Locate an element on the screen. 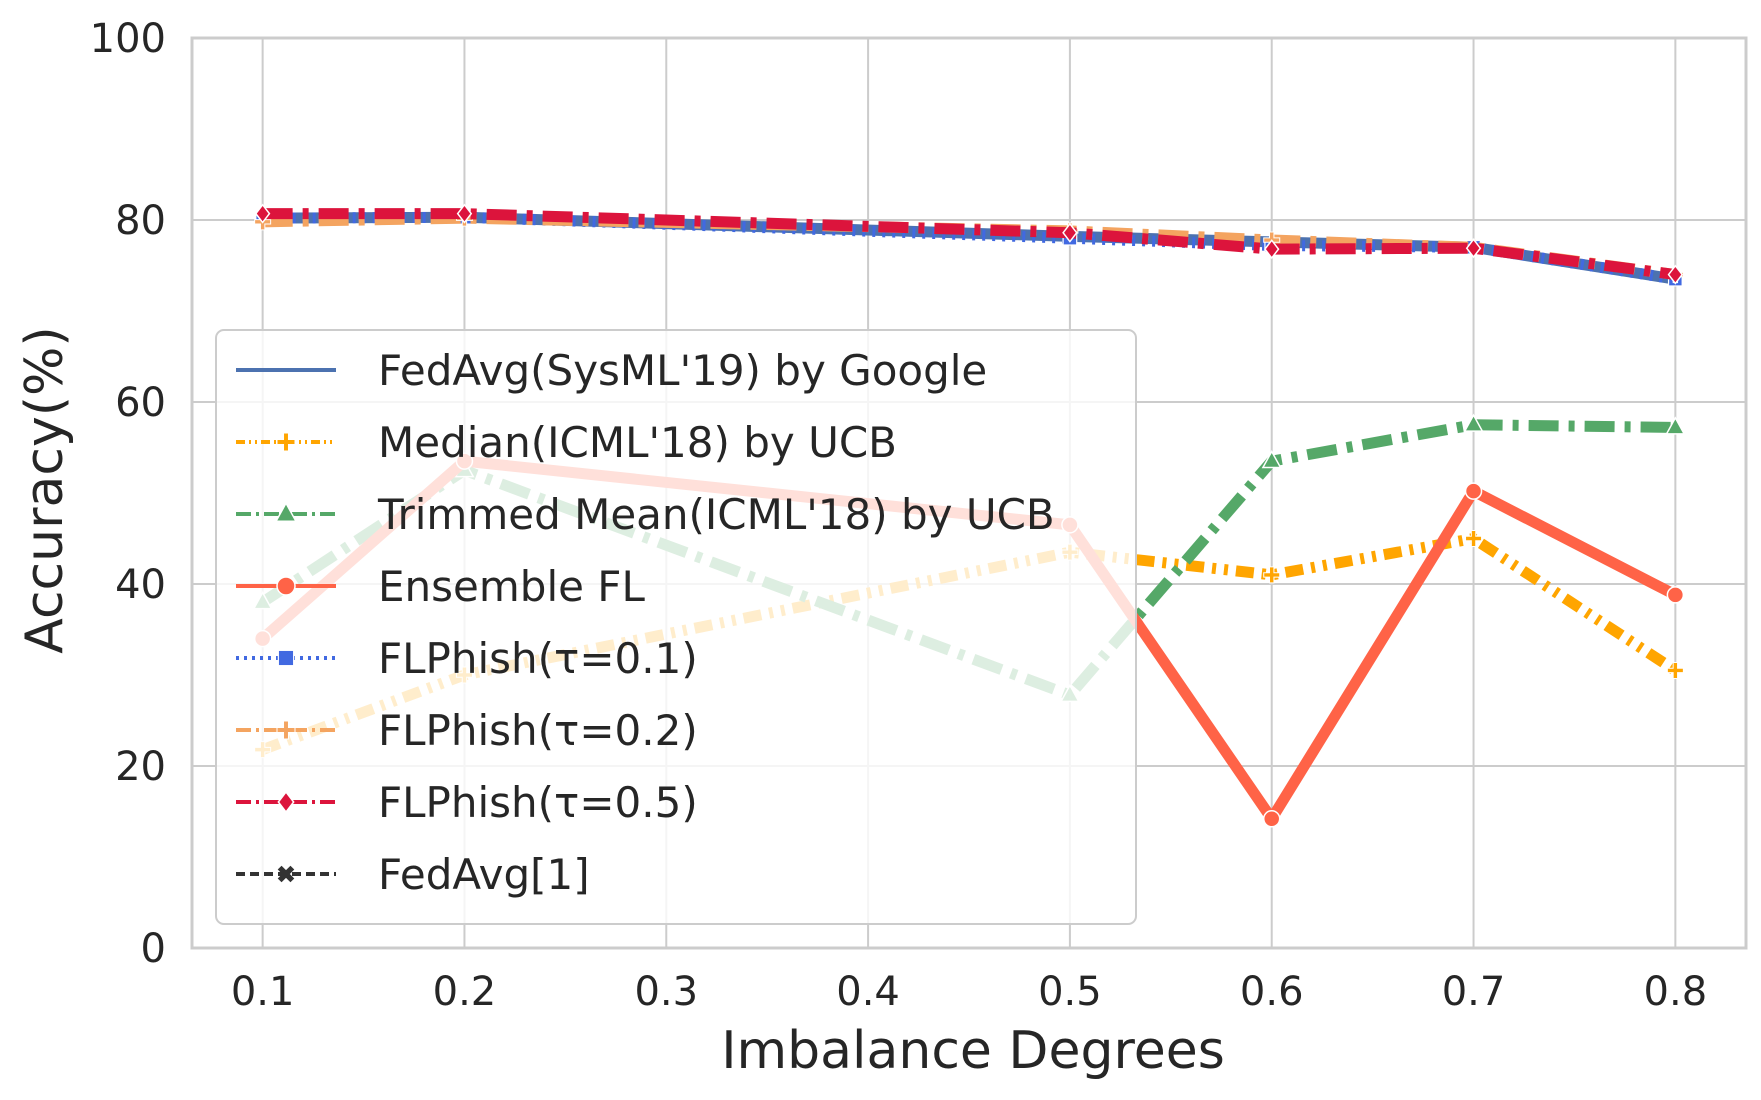 The height and width of the screenshot is (1100, 1761). y-axis-ticks: 0 20 40 60 80 100 is located at coordinates (128, 494).